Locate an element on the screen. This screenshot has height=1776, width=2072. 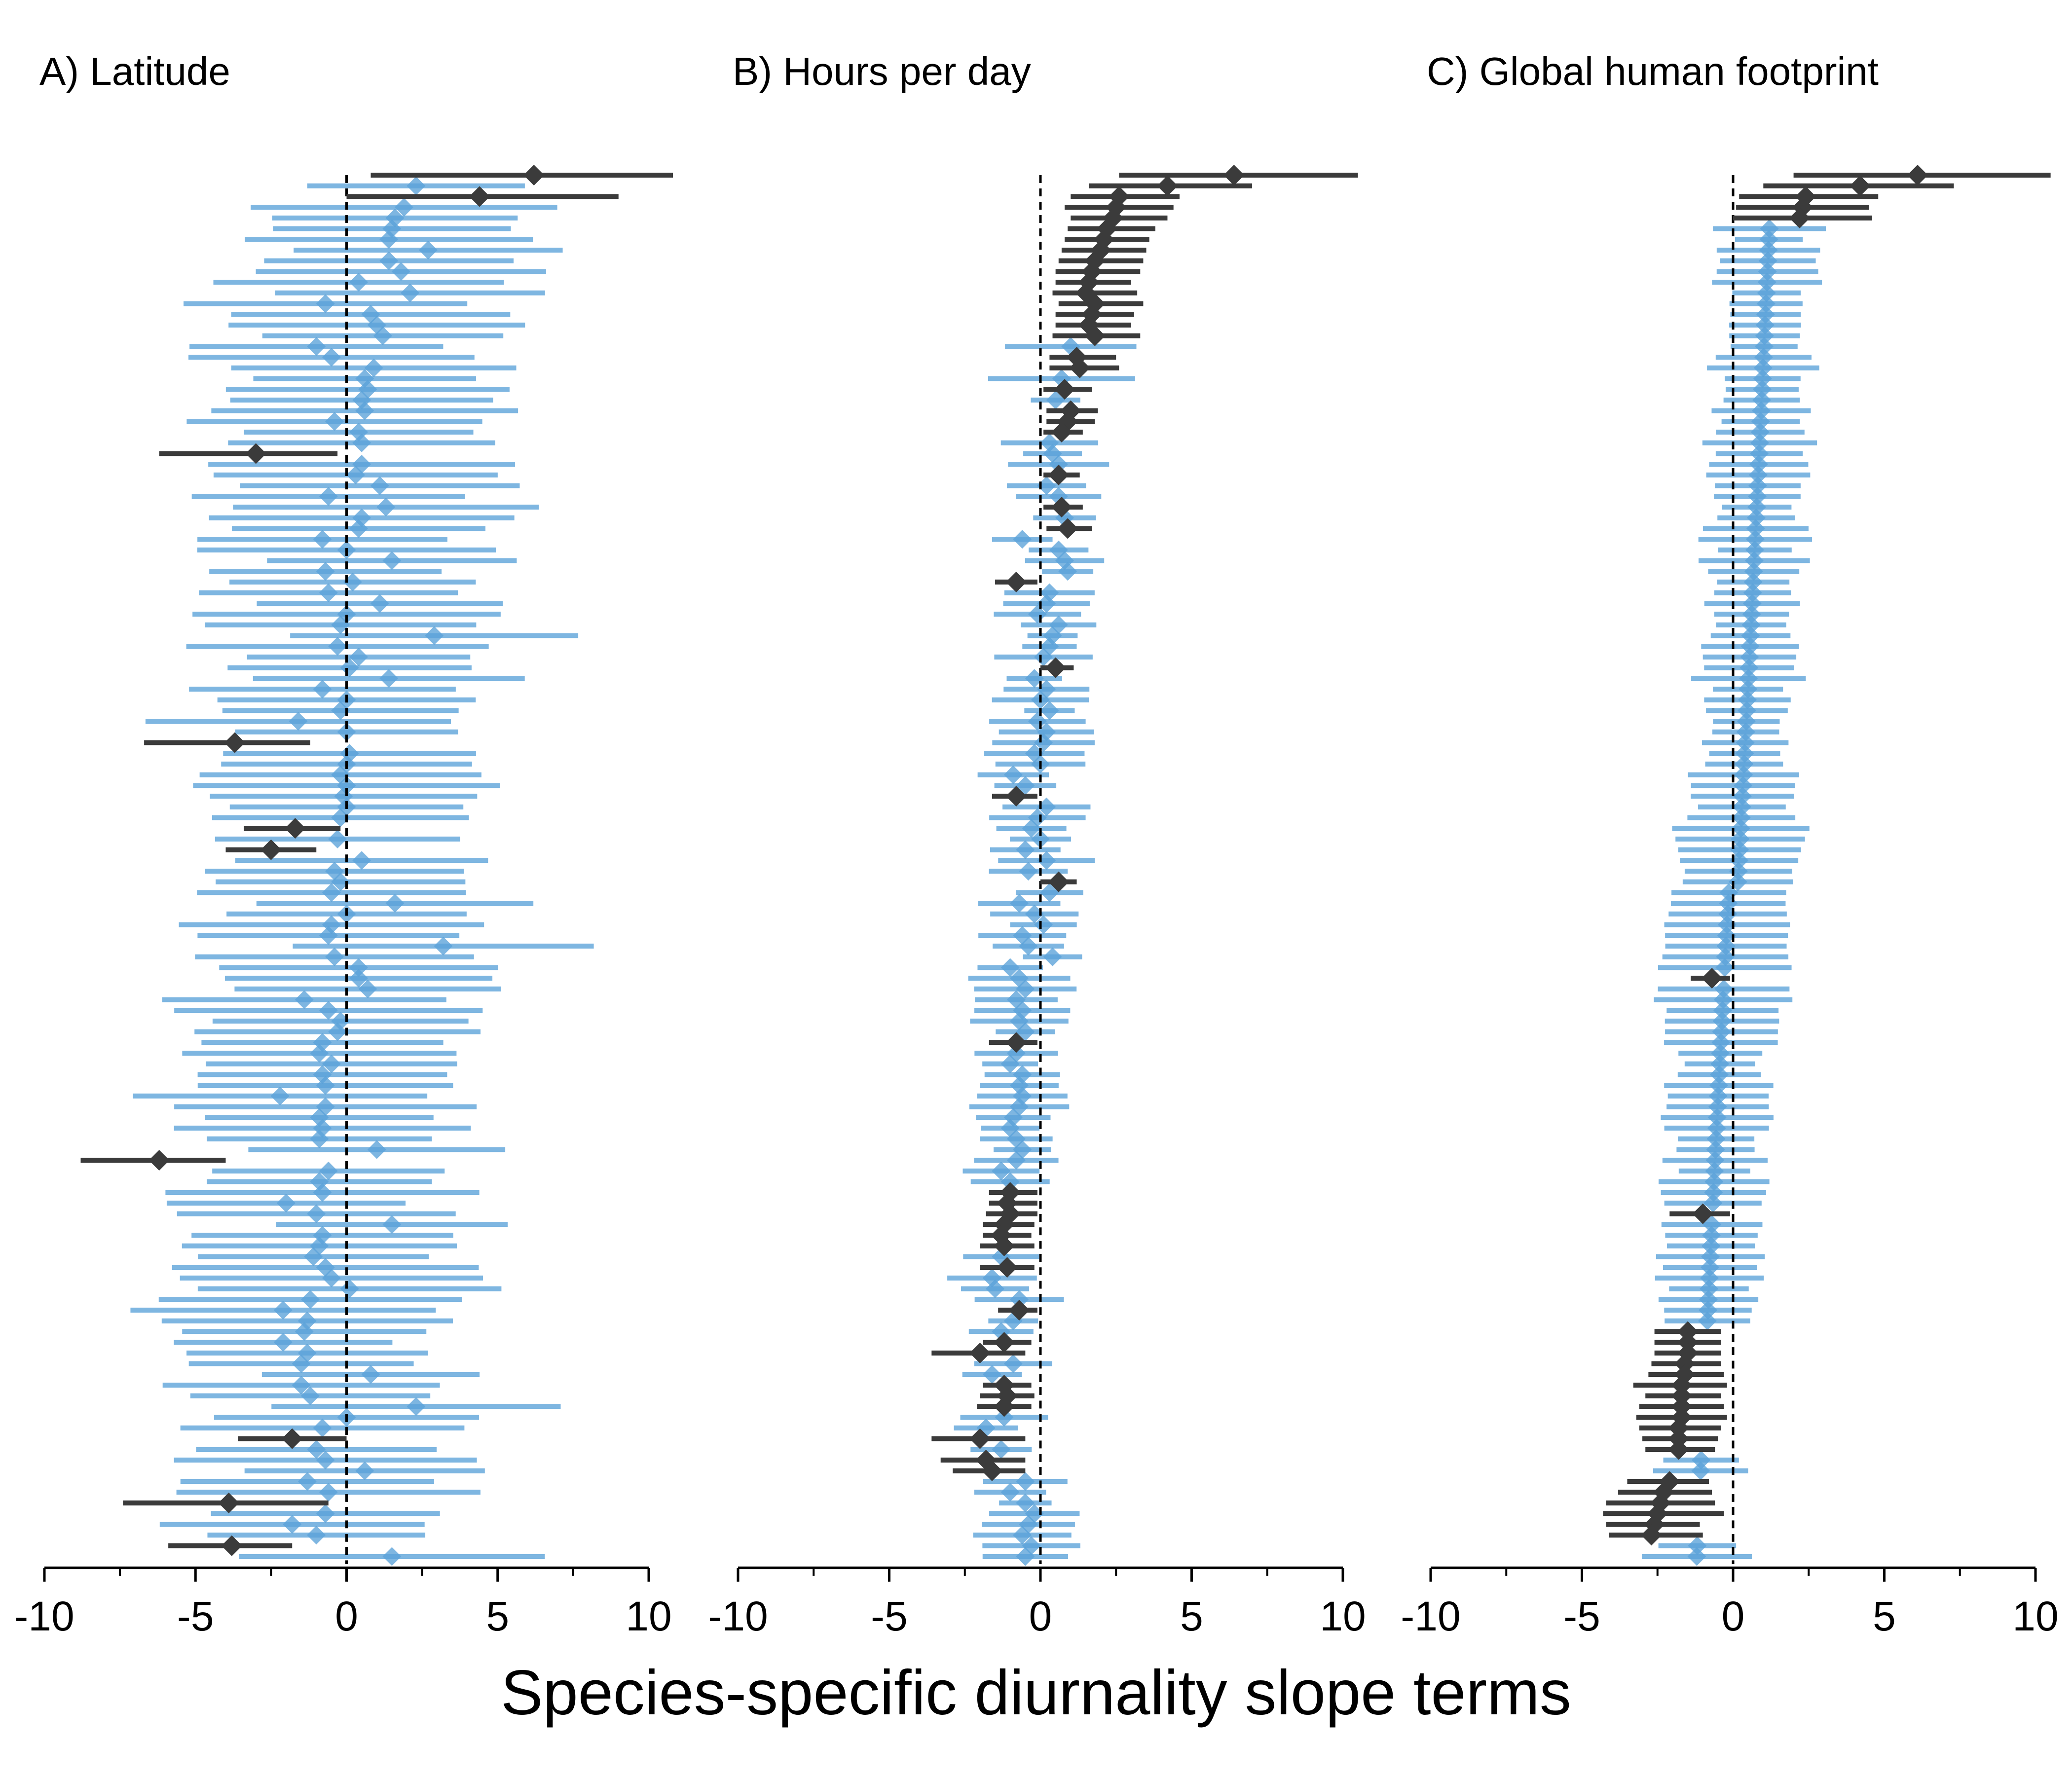
x-tick-label: 0 is located at coordinates (346, 1616).